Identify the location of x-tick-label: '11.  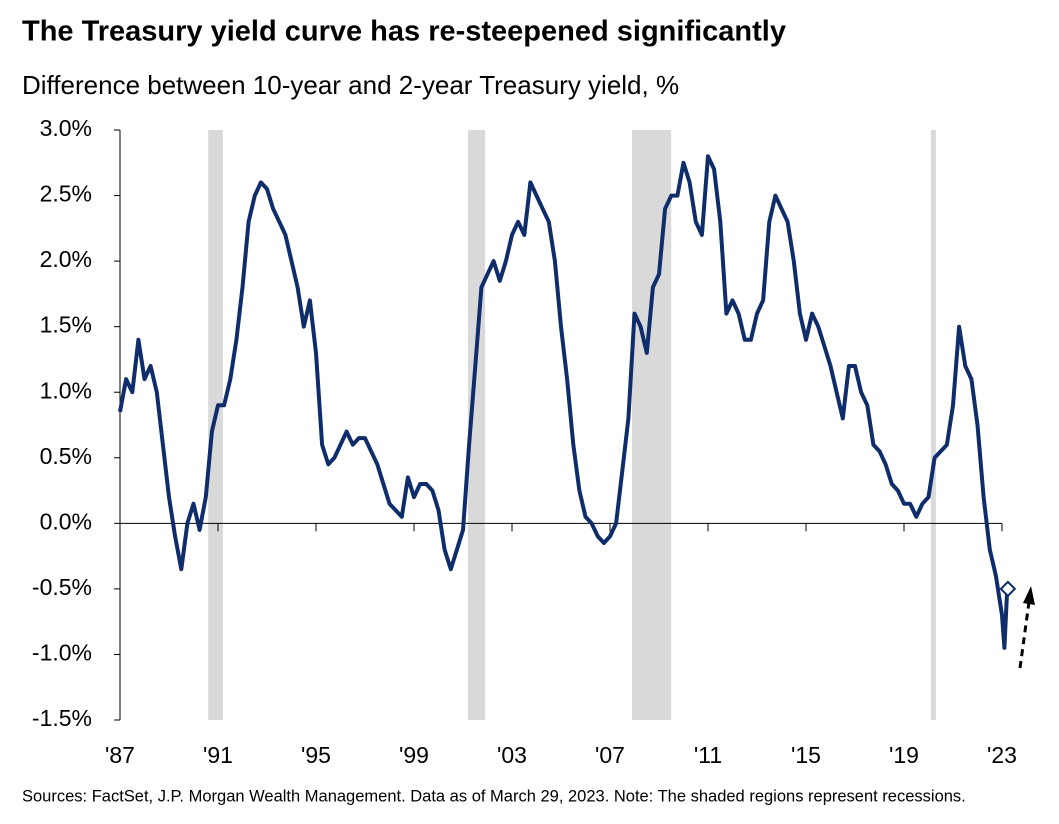
(708, 755).